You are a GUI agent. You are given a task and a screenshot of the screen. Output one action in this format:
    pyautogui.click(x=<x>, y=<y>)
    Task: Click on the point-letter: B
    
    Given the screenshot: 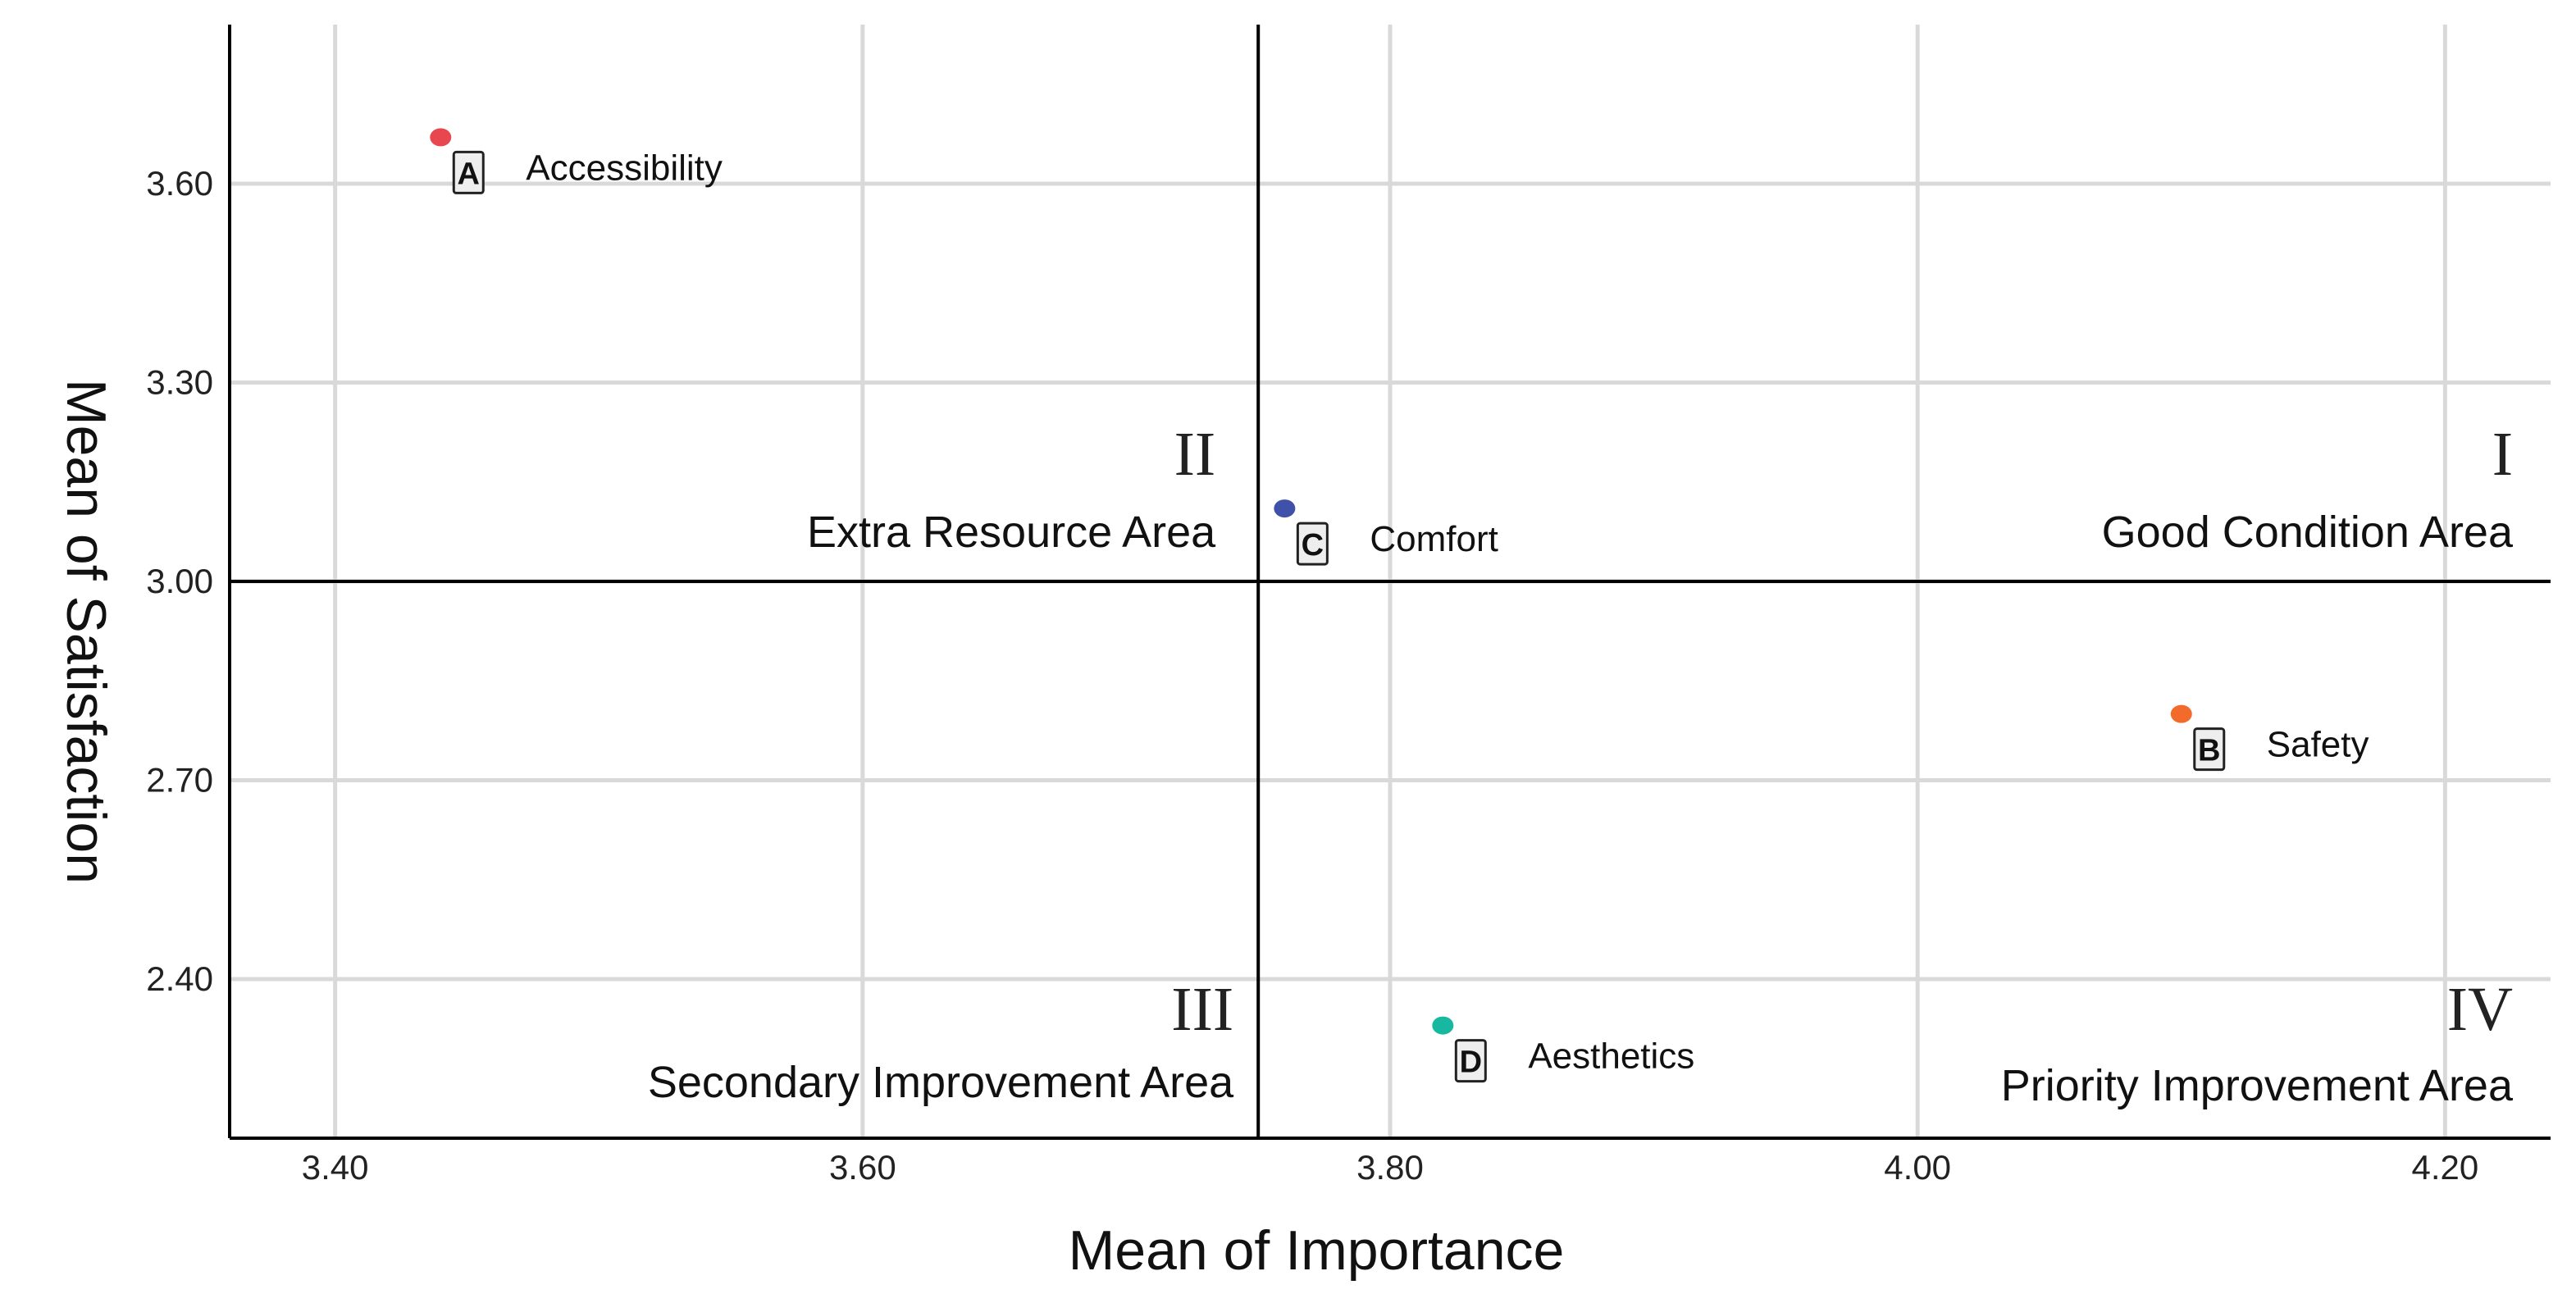 What is the action you would take?
    pyautogui.click(x=2209, y=751)
    